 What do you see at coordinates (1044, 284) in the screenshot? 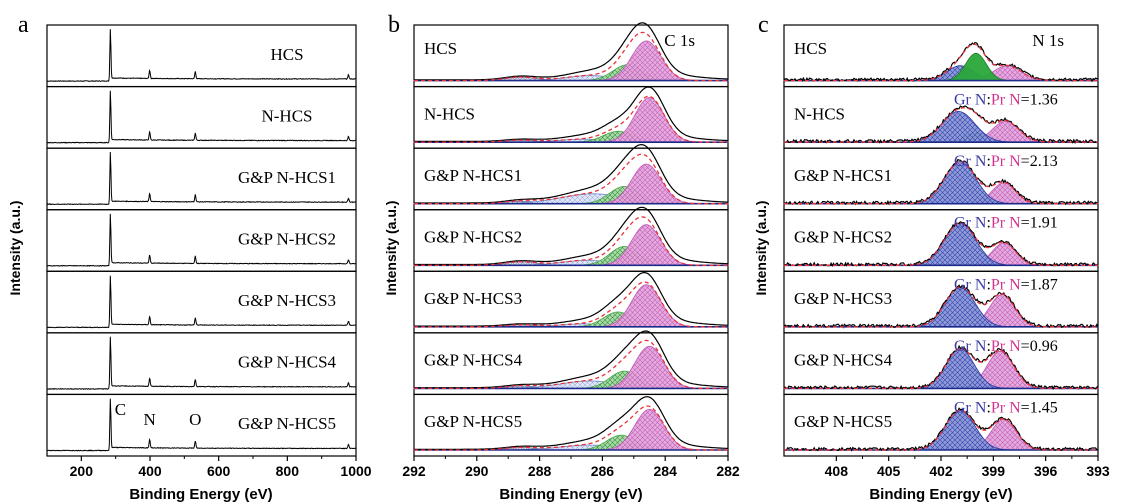
I see `ratio-value: 1.87` at bounding box center [1044, 284].